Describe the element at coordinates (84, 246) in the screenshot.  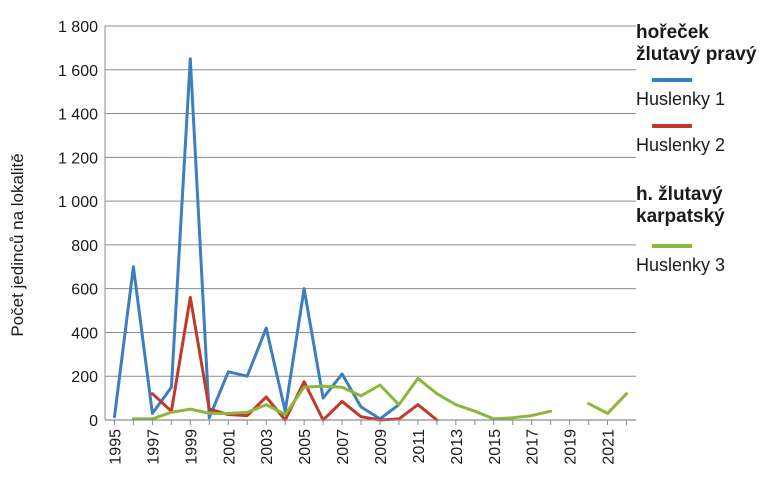
I see `y-tick-label: 800` at that location.